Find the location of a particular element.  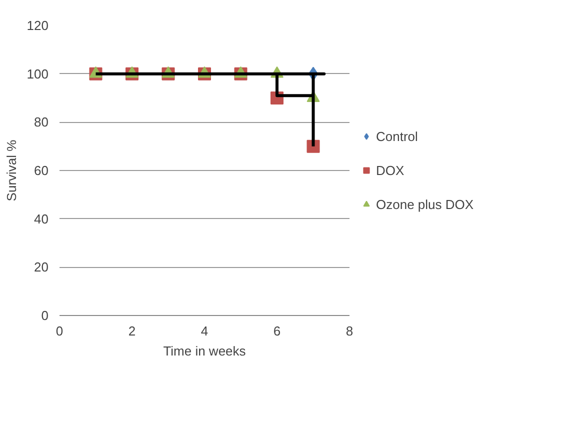

legend-label: Control is located at coordinates (397, 136).